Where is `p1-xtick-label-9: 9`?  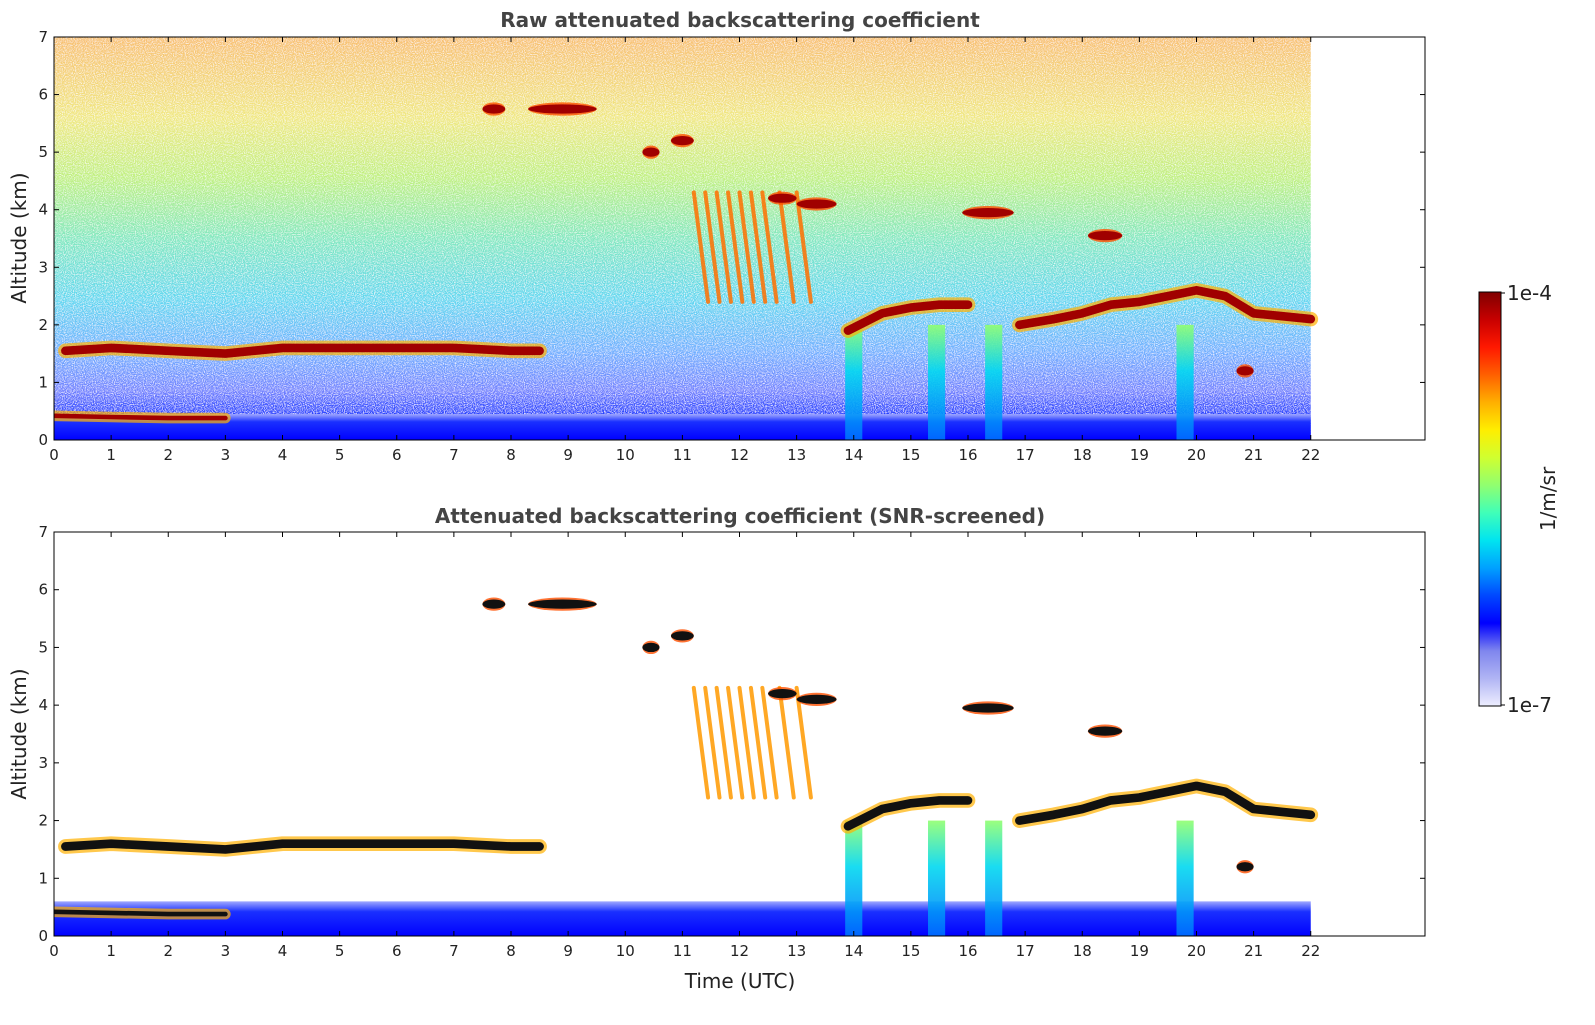
p1-xtick-label-9: 9 is located at coordinates (568, 455).